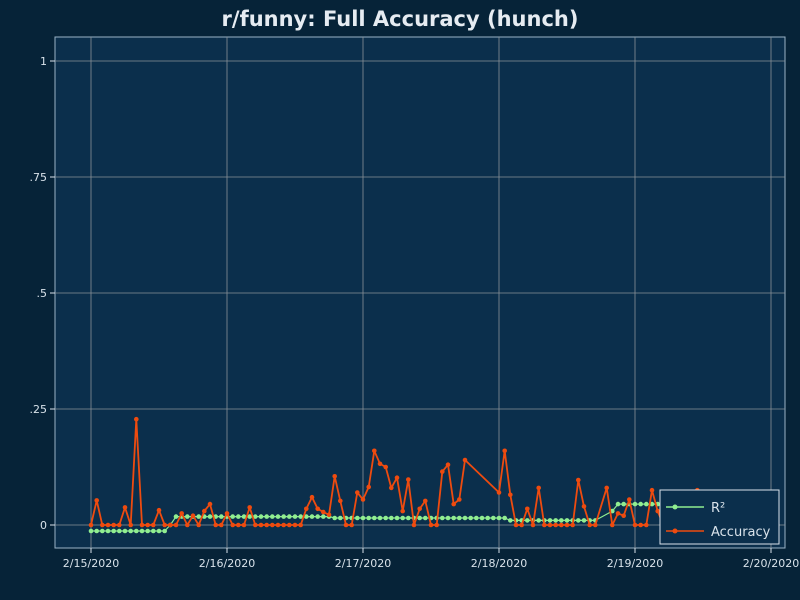 The height and width of the screenshot is (600, 800). What do you see at coordinates (363, 563) in the screenshot?
I see `x-tick-label: 2/17/2020` at bounding box center [363, 563].